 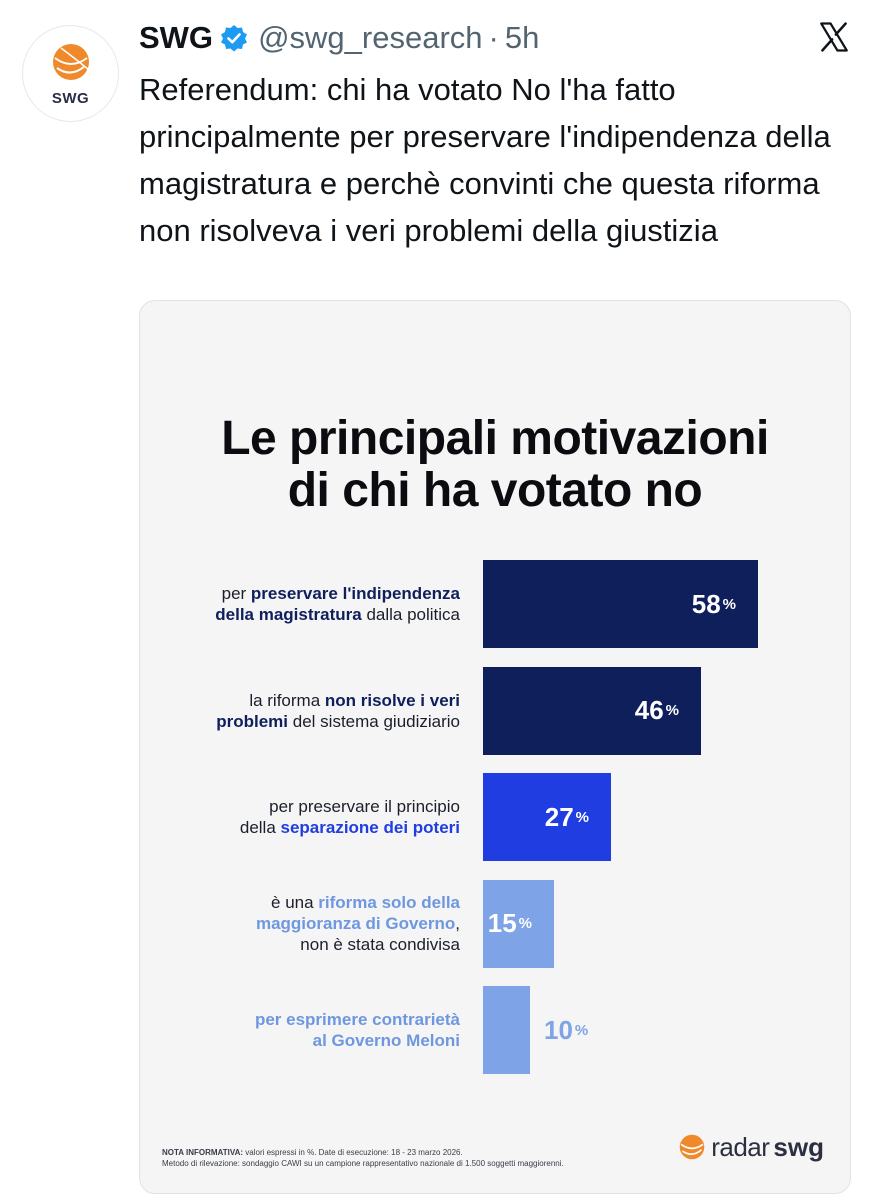 I want to click on bar-value-label: 15%, so click(x=509, y=923).